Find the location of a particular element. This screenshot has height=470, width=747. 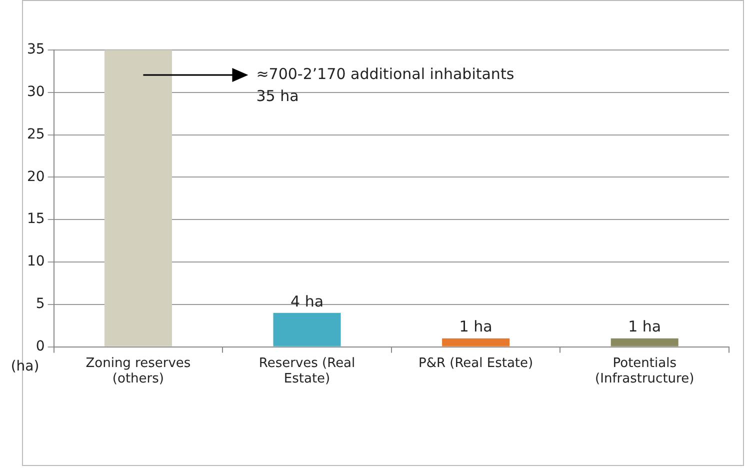

y-tick-label: 15 is located at coordinates (35, 219).